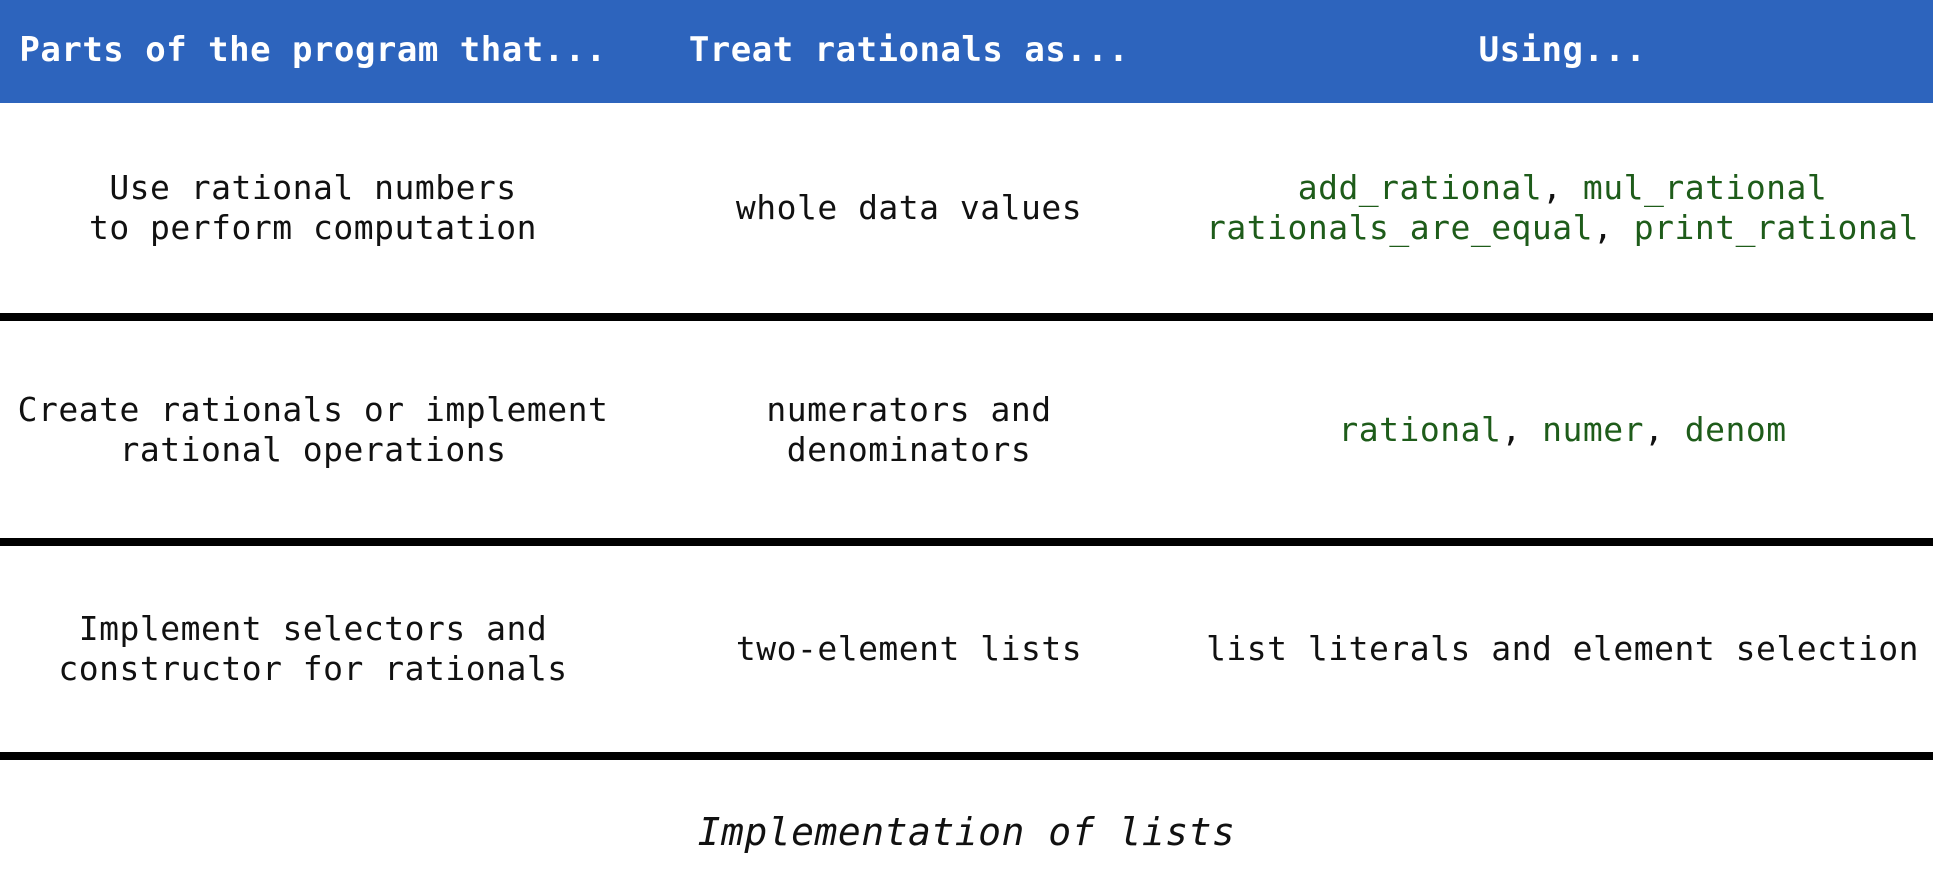 The image size is (1933, 894). What do you see at coordinates (313, 668) in the screenshot?
I see `parts-line: constructor for rationals` at bounding box center [313, 668].